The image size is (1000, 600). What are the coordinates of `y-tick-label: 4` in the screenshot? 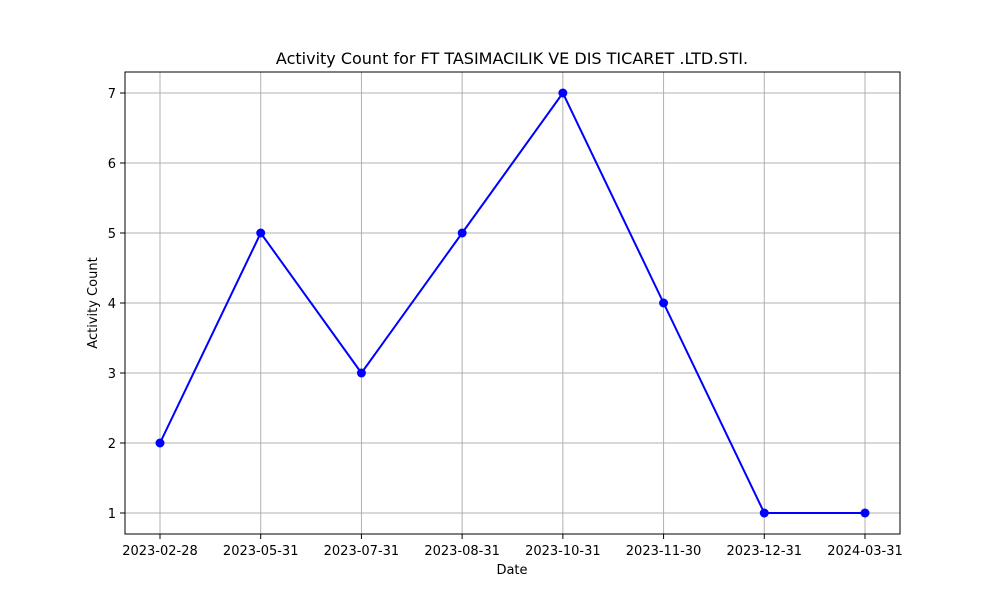 It's located at (112, 304).